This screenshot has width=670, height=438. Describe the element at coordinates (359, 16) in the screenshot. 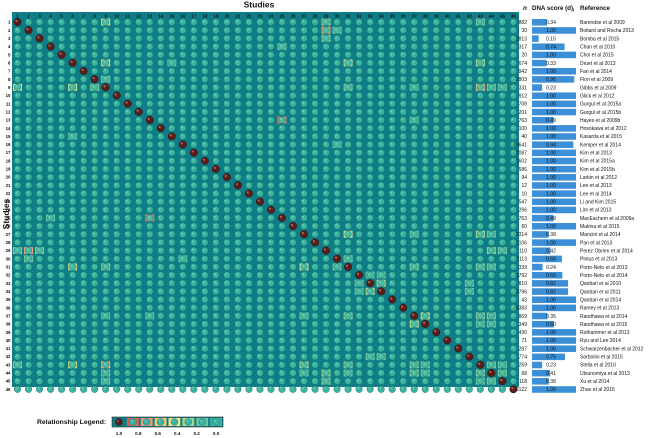

I see `col-label-32: 32` at that location.